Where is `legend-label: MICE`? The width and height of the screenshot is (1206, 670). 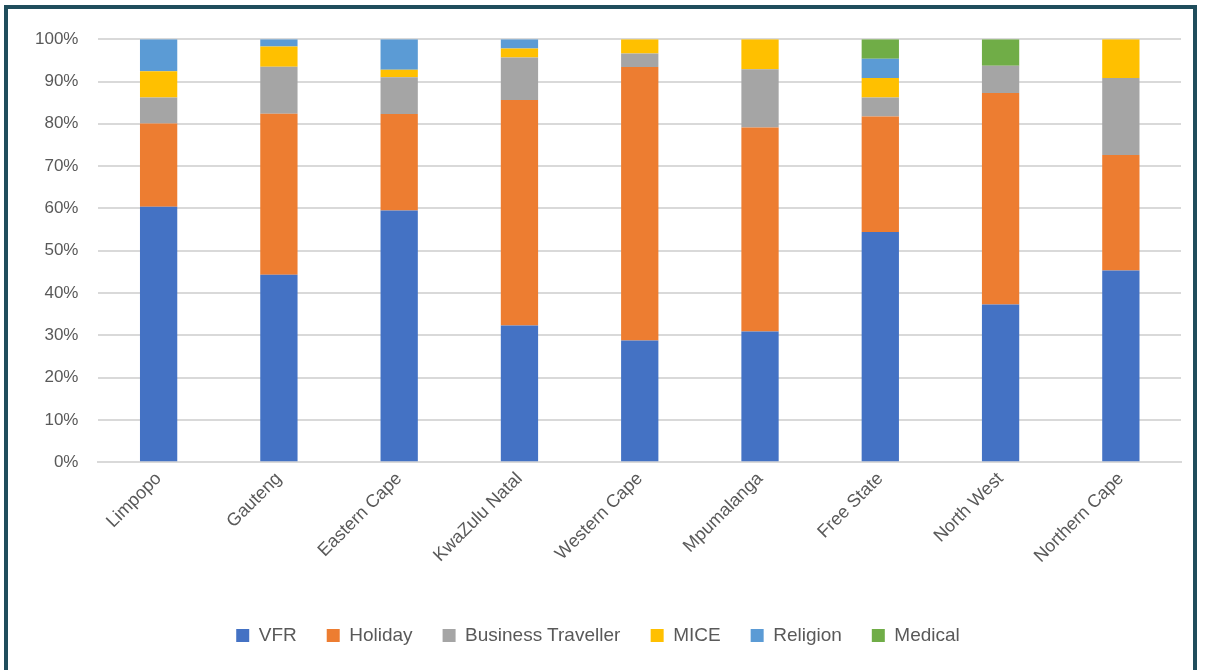
legend-label: MICE is located at coordinates (697, 634).